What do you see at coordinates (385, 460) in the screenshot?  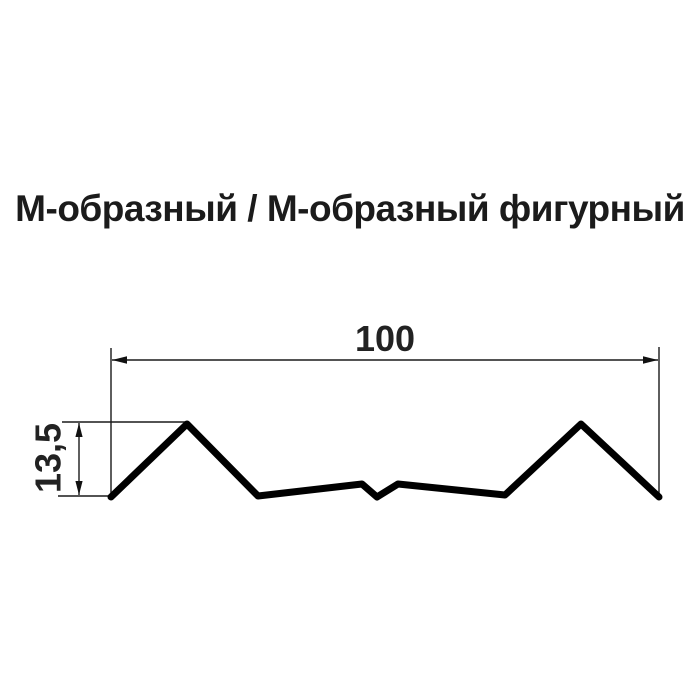 I see `profile-outline` at bounding box center [385, 460].